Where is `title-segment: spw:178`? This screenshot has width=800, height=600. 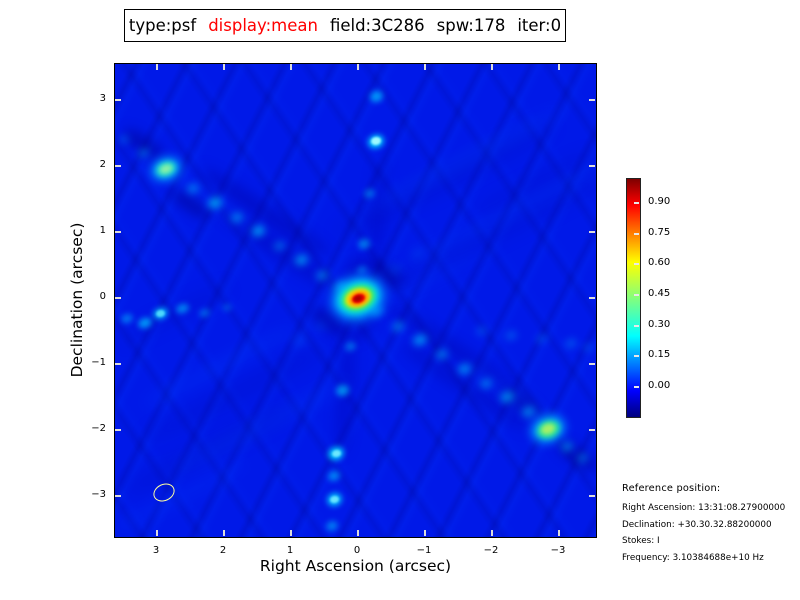
title-segment: spw:178 is located at coordinates (471, 25).